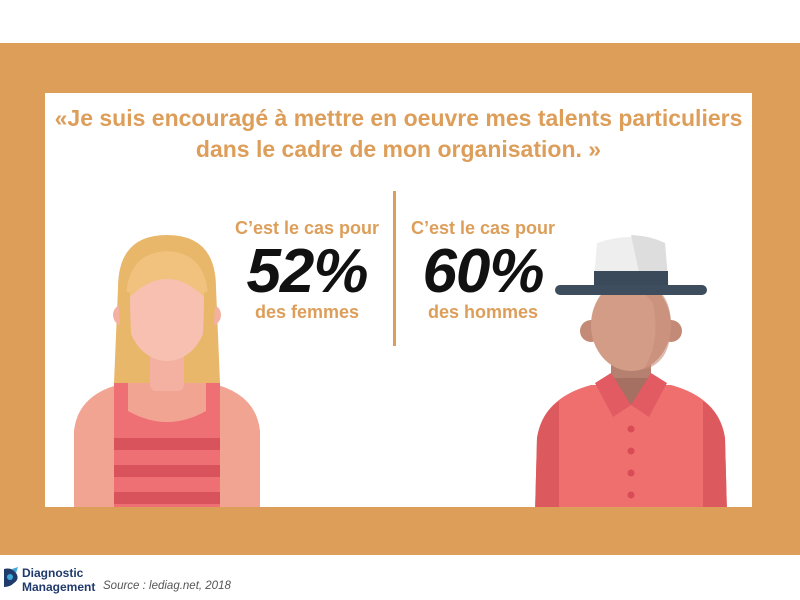  I want to click on stat-women-tail: des femmes, so click(307, 312).